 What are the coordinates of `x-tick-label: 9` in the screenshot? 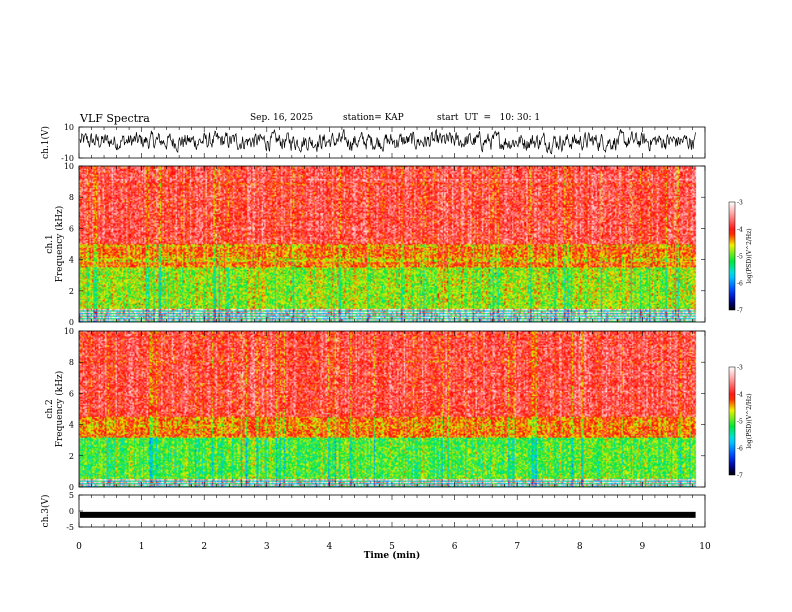 It's located at (643, 547).